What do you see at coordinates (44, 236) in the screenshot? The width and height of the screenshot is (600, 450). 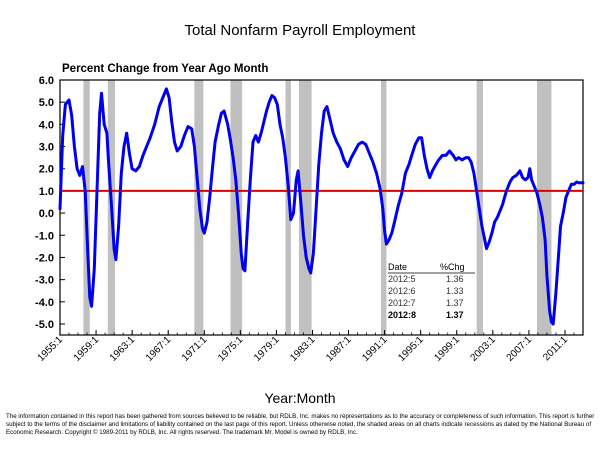 I see `y-tick-label: -1.0` at bounding box center [44, 236].